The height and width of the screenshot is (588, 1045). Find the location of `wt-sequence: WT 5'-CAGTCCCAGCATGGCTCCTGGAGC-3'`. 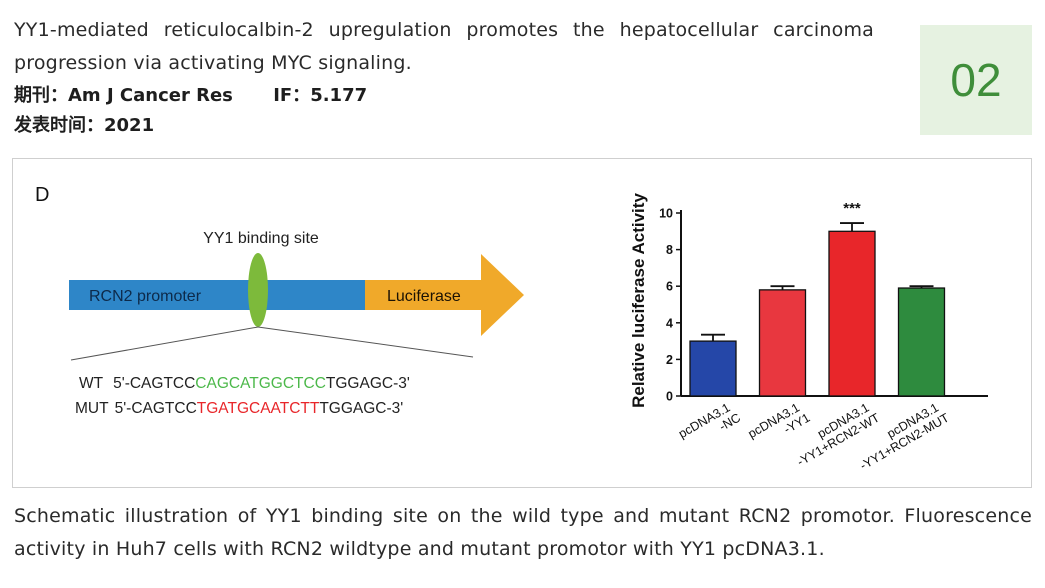

wt-sequence: WT 5'-CAGTCCCAGCATGGCTCCTGGAGC-3' is located at coordinates (244, 383).